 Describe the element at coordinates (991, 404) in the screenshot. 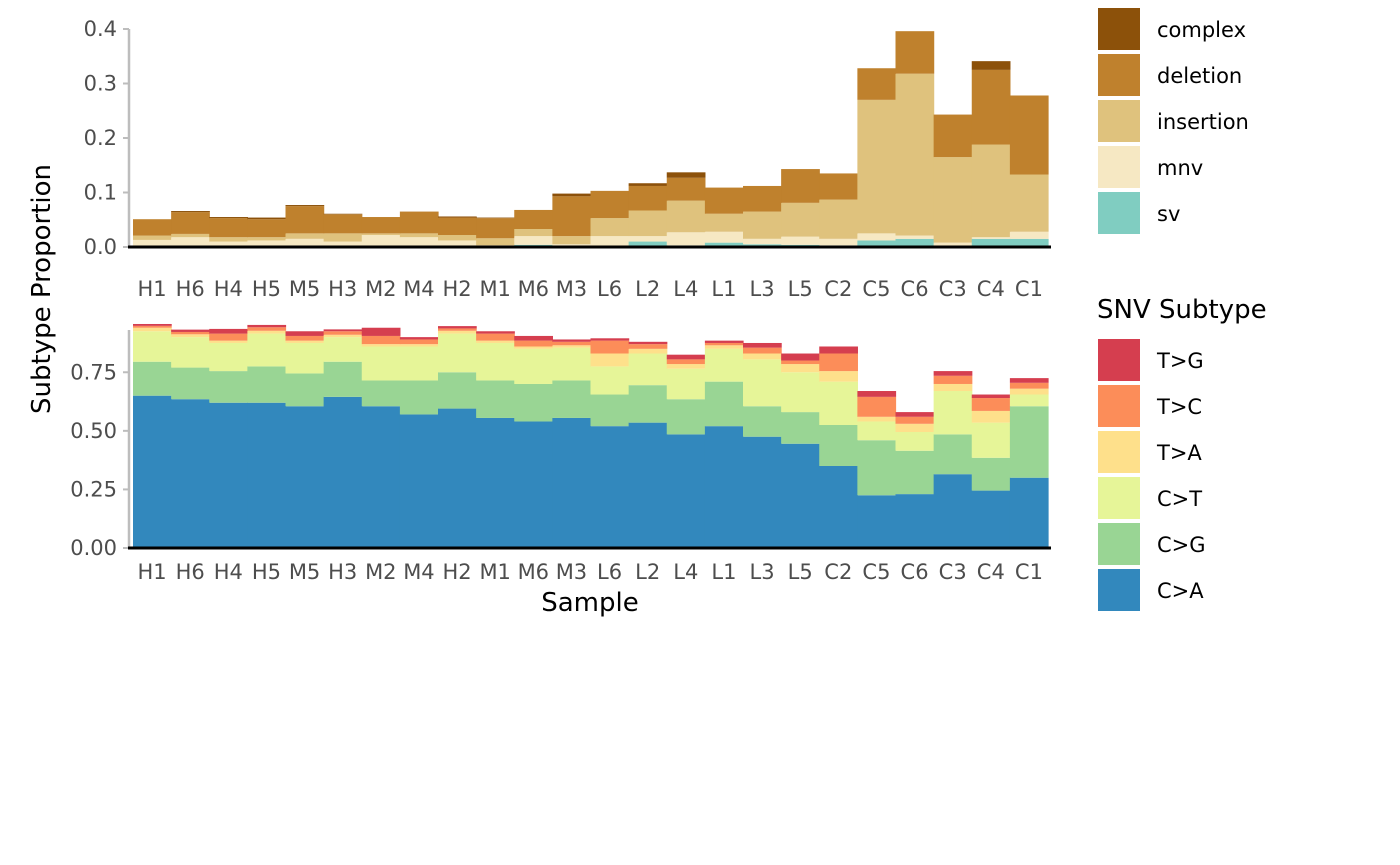

I see `bar-segment-t-to-c-c4` at that location.